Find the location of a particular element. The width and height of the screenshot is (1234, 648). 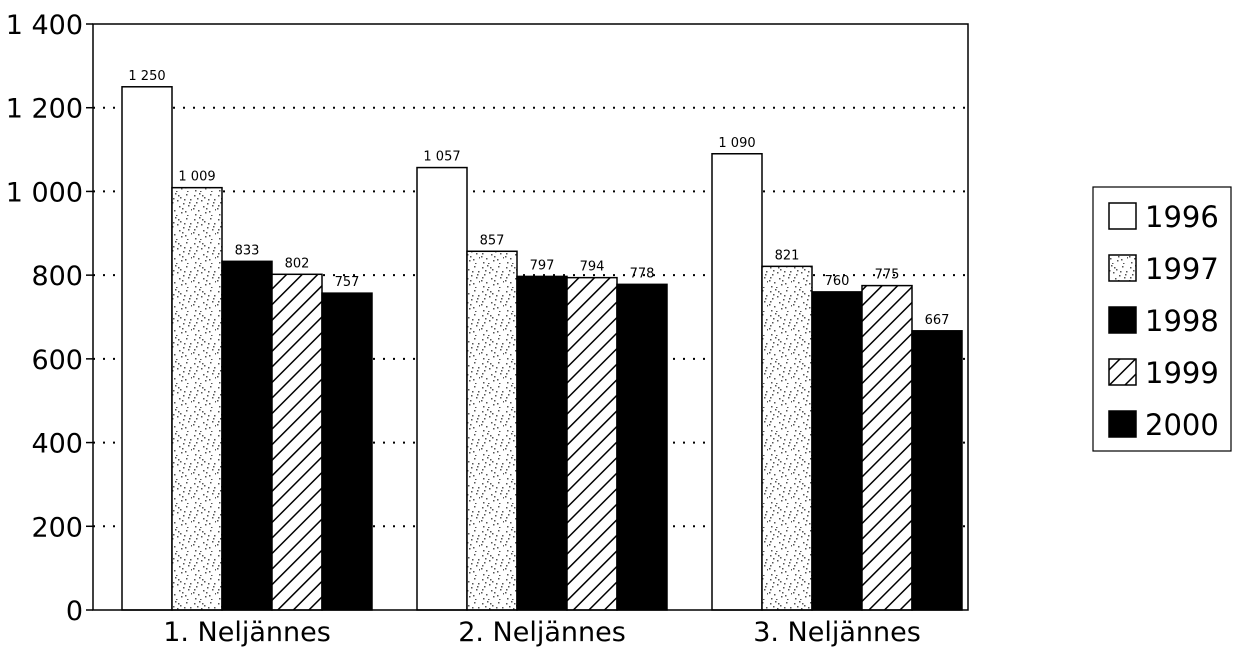

y-tick-label: 400 is located at coordinates (57, 444).